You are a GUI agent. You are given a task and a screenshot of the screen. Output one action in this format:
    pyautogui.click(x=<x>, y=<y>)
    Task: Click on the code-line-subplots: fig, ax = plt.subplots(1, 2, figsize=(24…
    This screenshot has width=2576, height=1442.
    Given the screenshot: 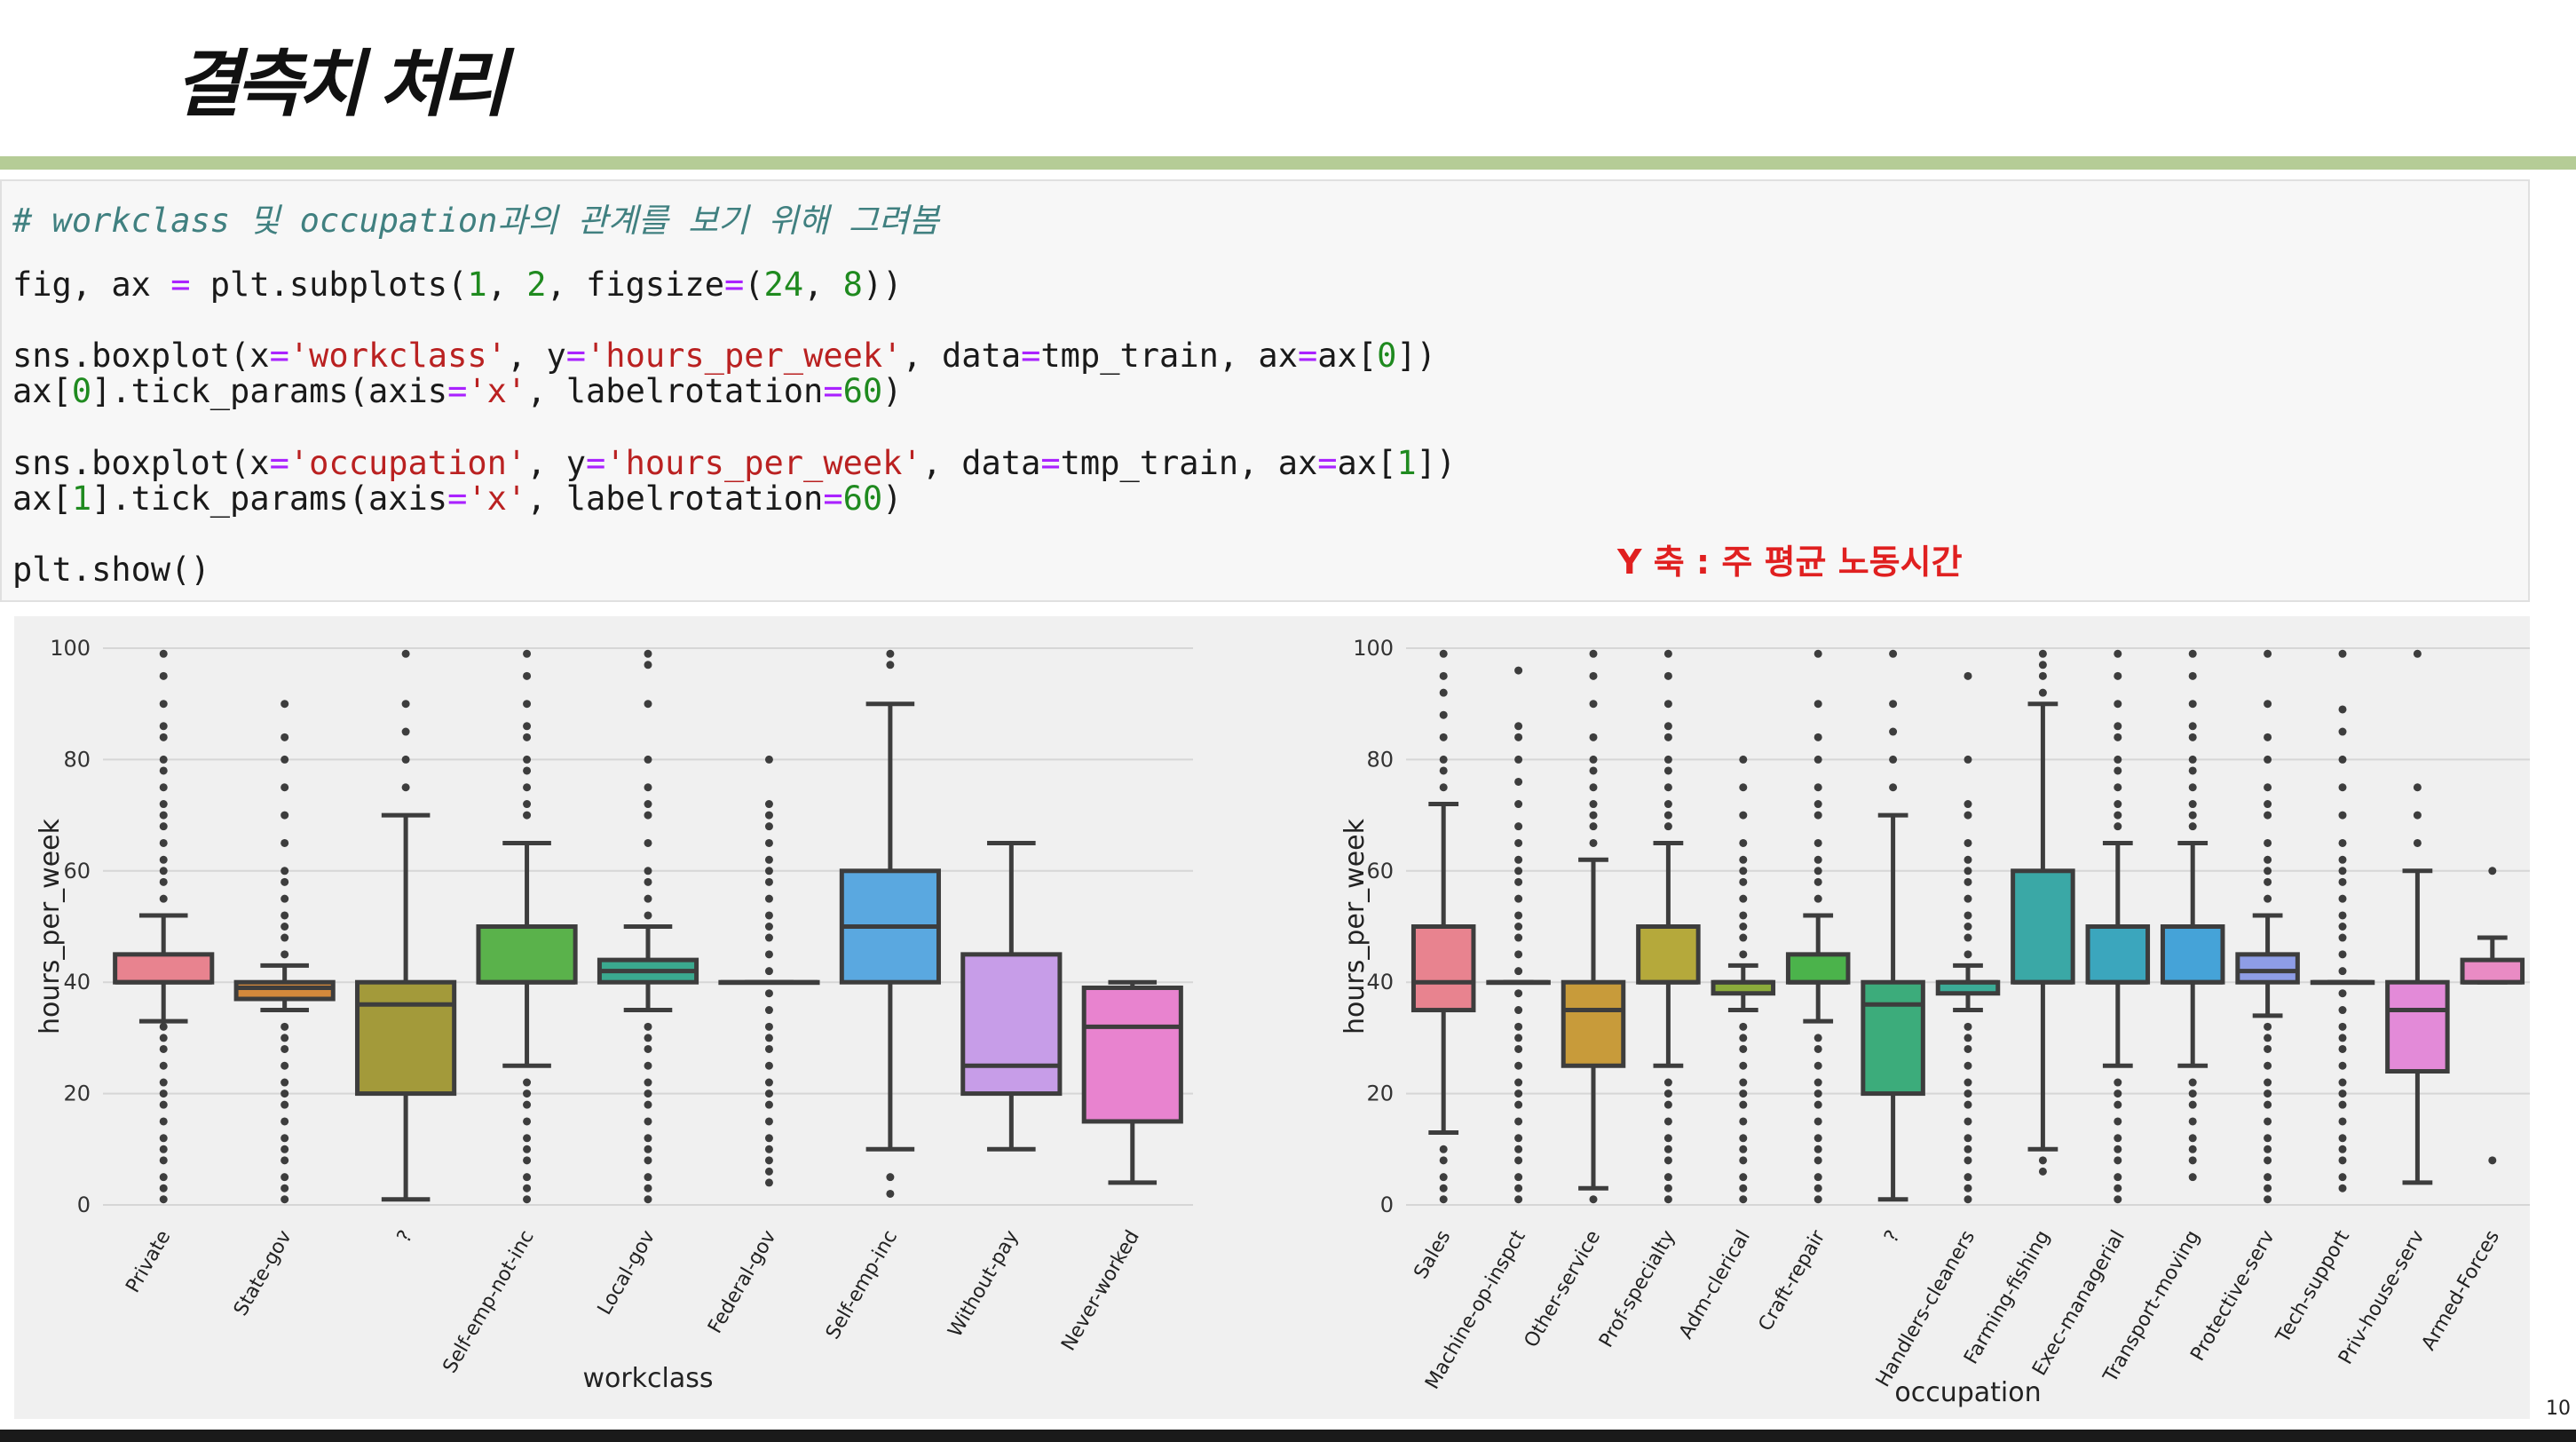 What is the action you would take?
    pyautogui.click(x=457, y=284)
    